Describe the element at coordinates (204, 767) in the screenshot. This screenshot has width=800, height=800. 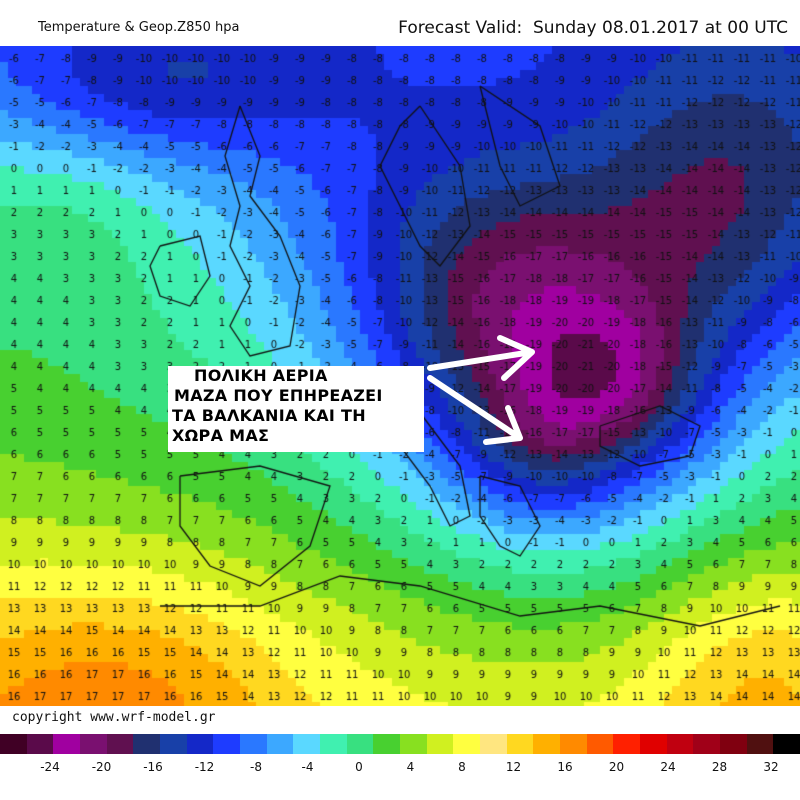
I see `color-scale-label: -12` at that location.